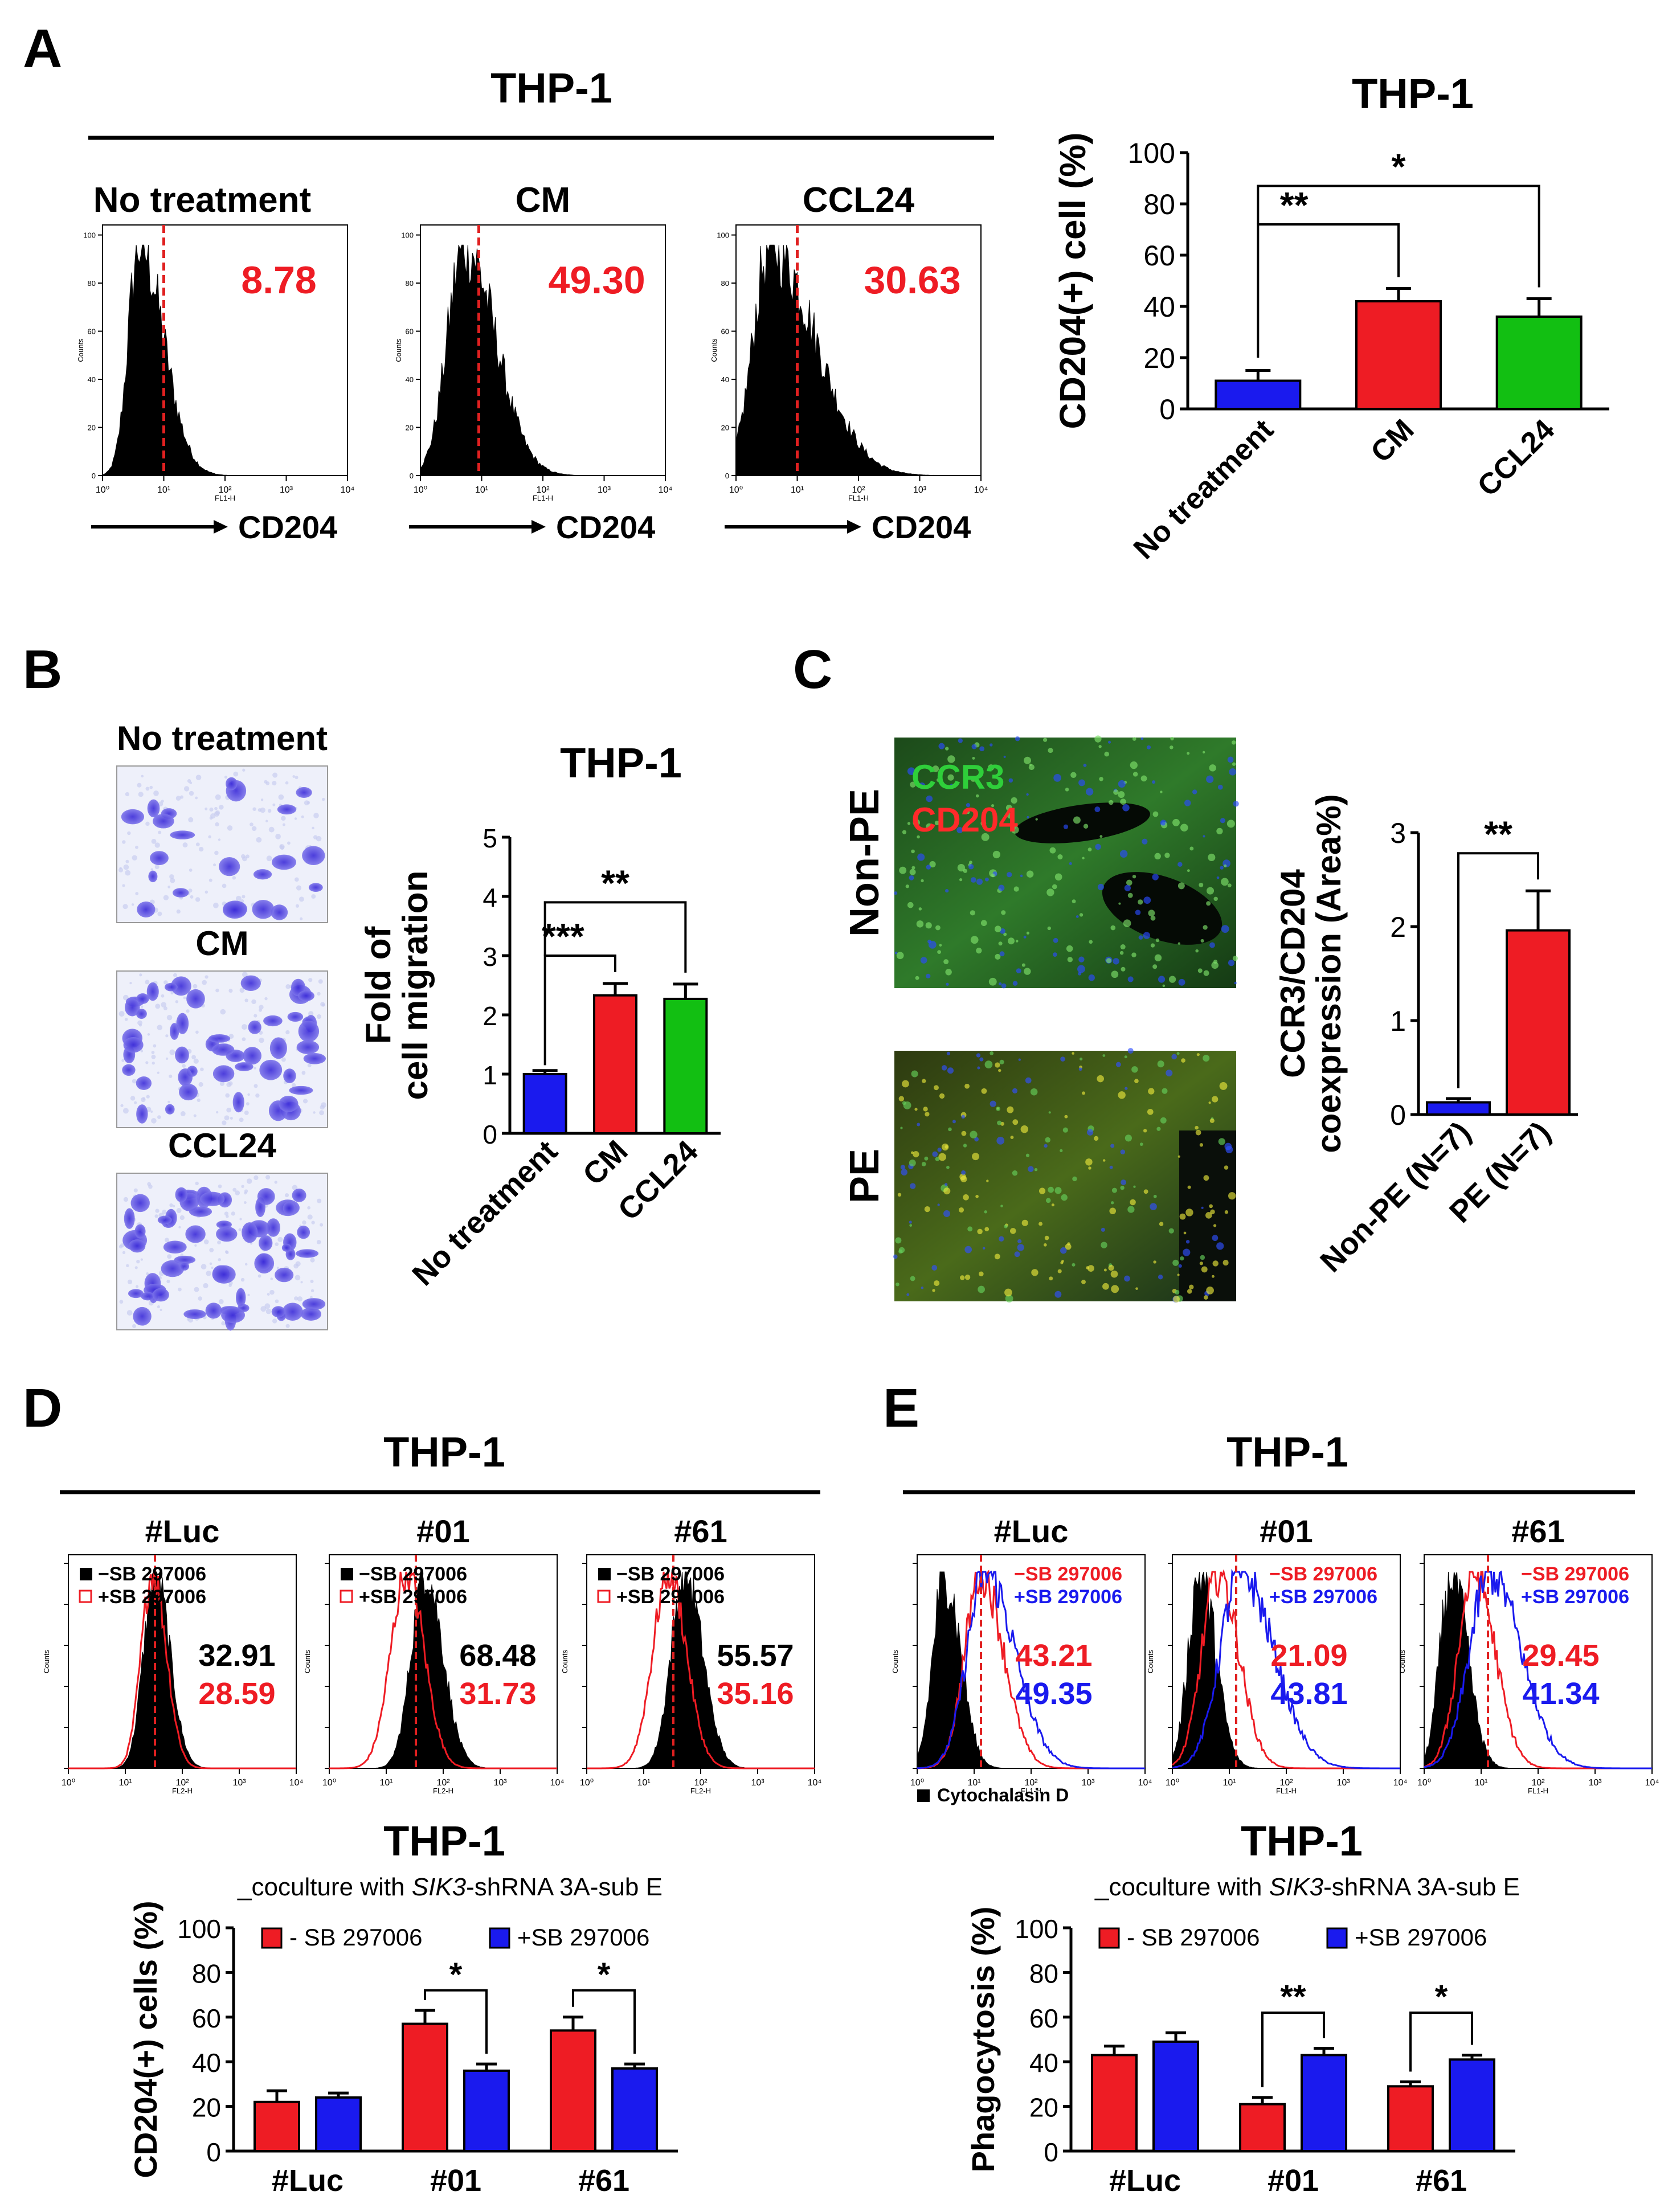 The width and height of the screenshot is (1660, 2212). What do you see at coordinates (182, 1791) in the screenshot?
I see `histD-0-xlabel: FL2-H` at bounding box center [182, 1791].